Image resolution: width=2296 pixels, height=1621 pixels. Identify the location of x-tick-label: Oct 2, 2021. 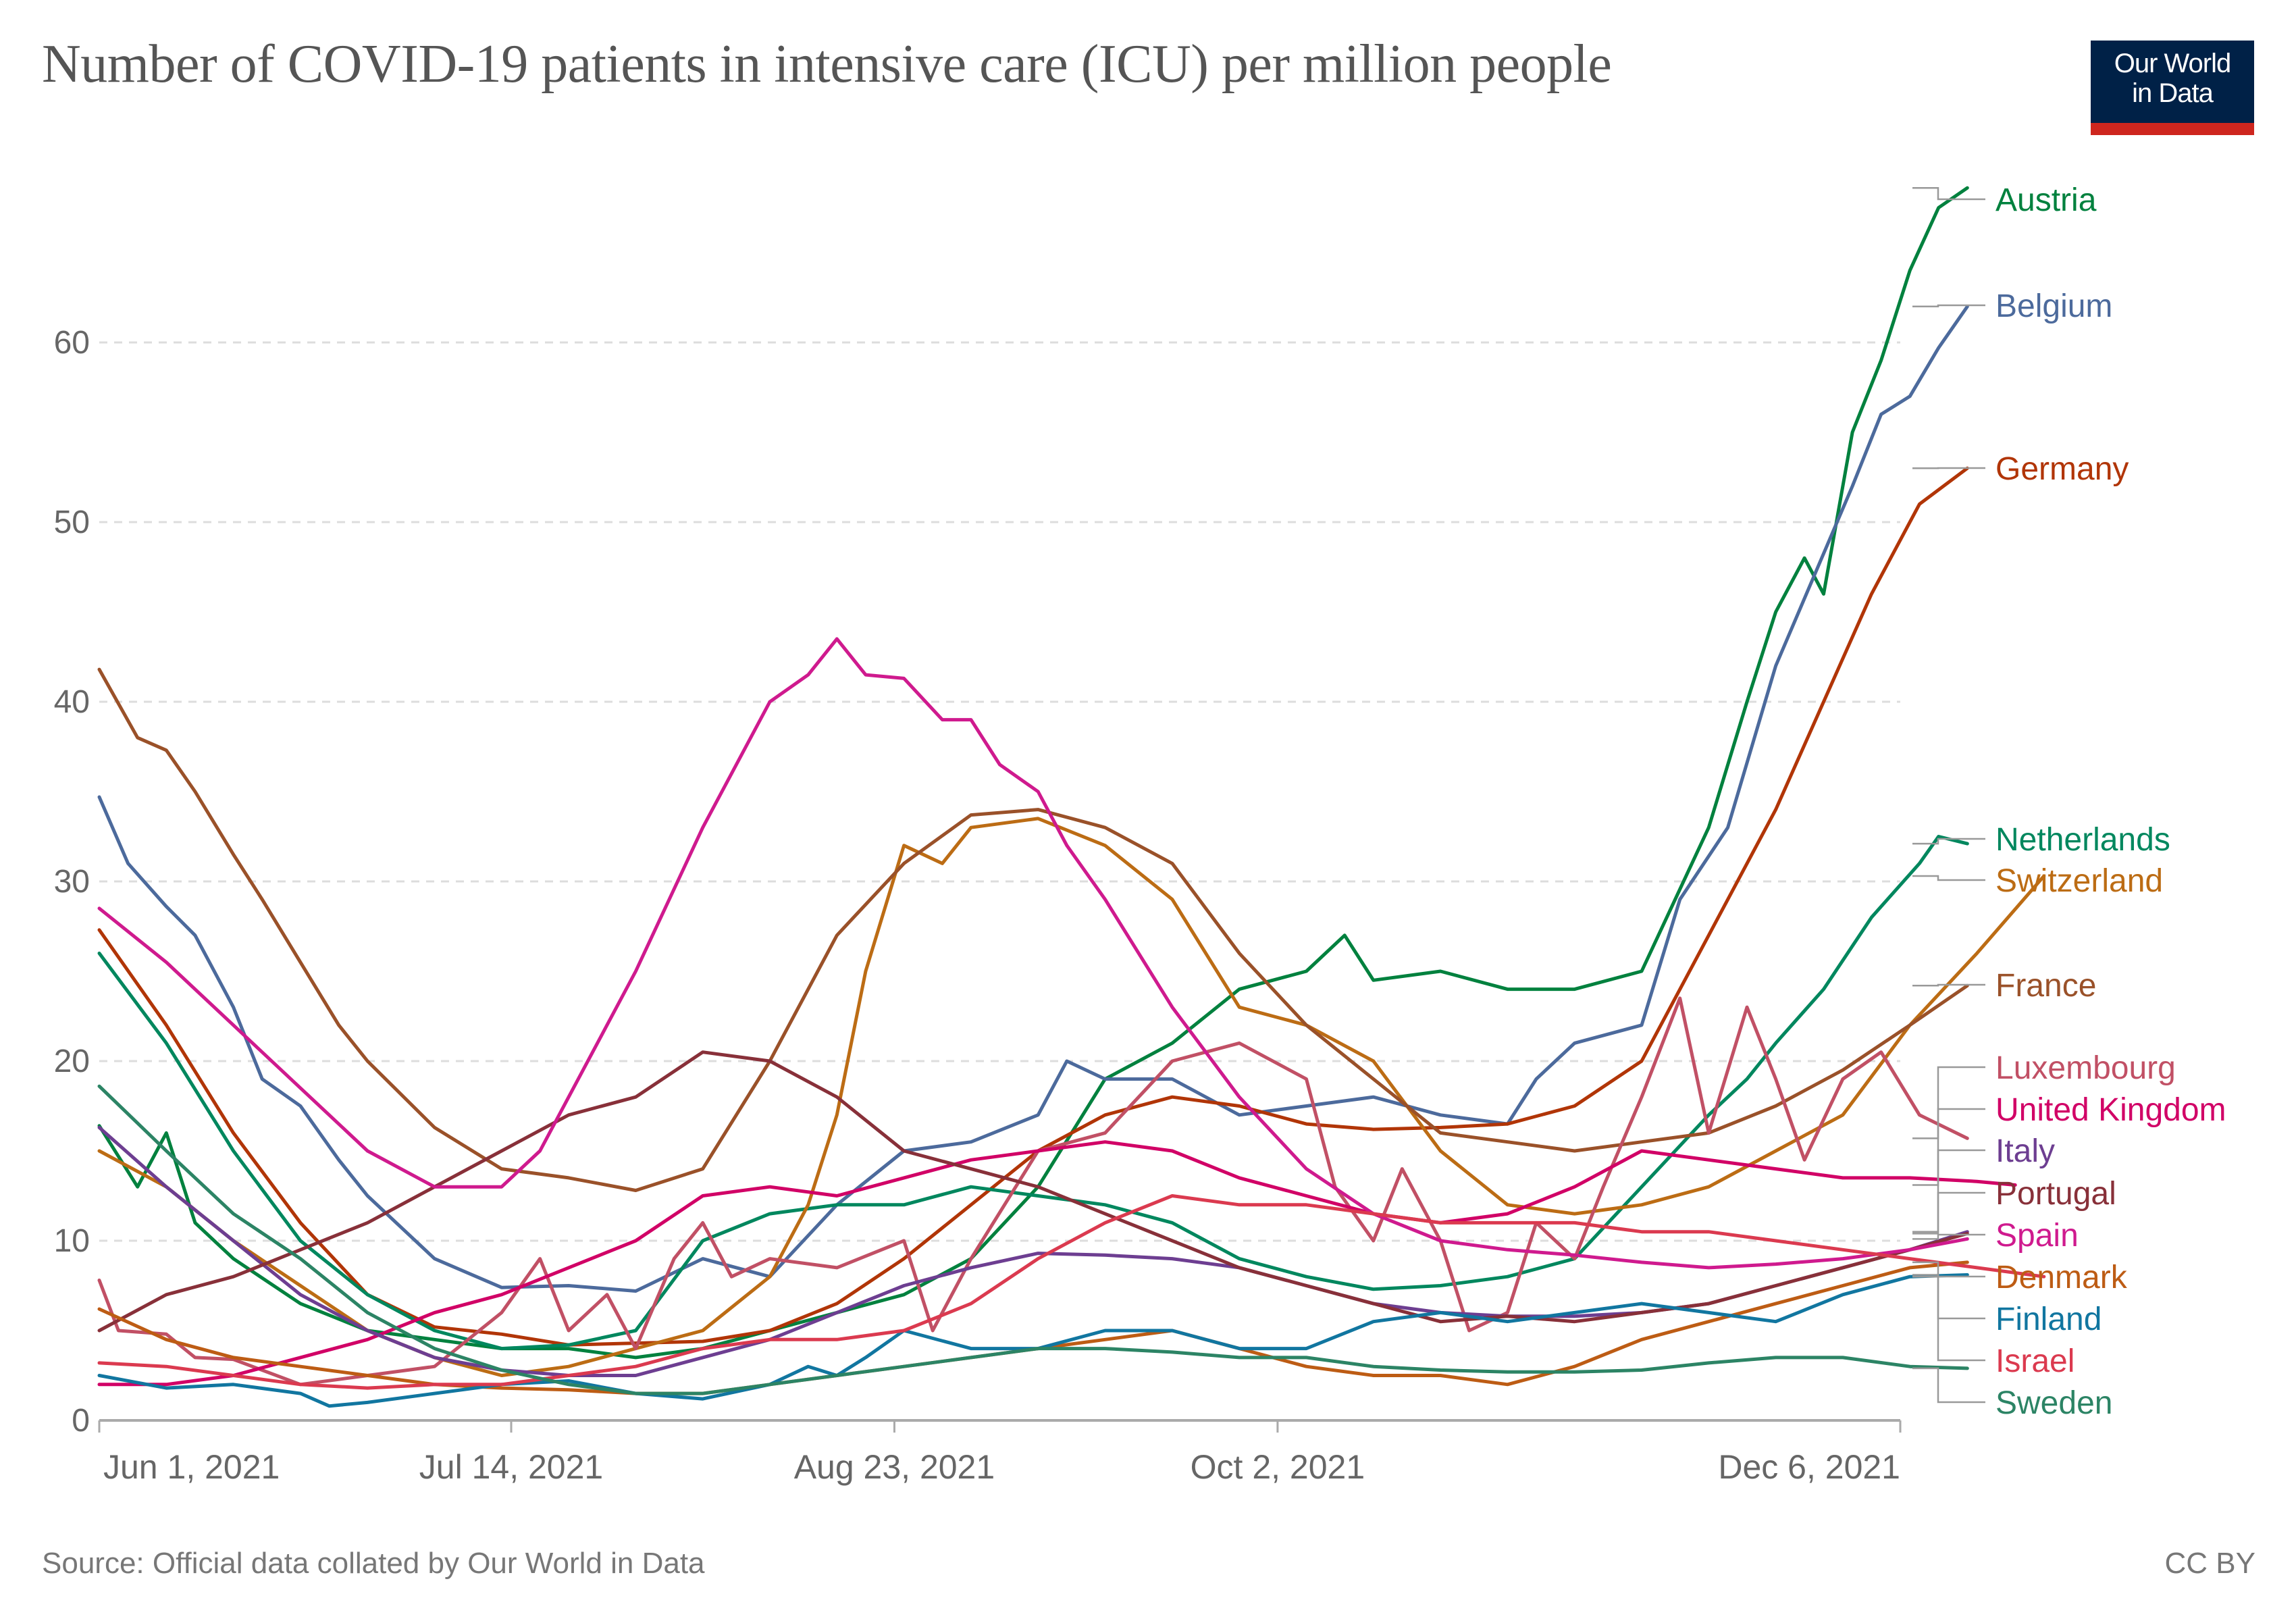
(1278, 1467).